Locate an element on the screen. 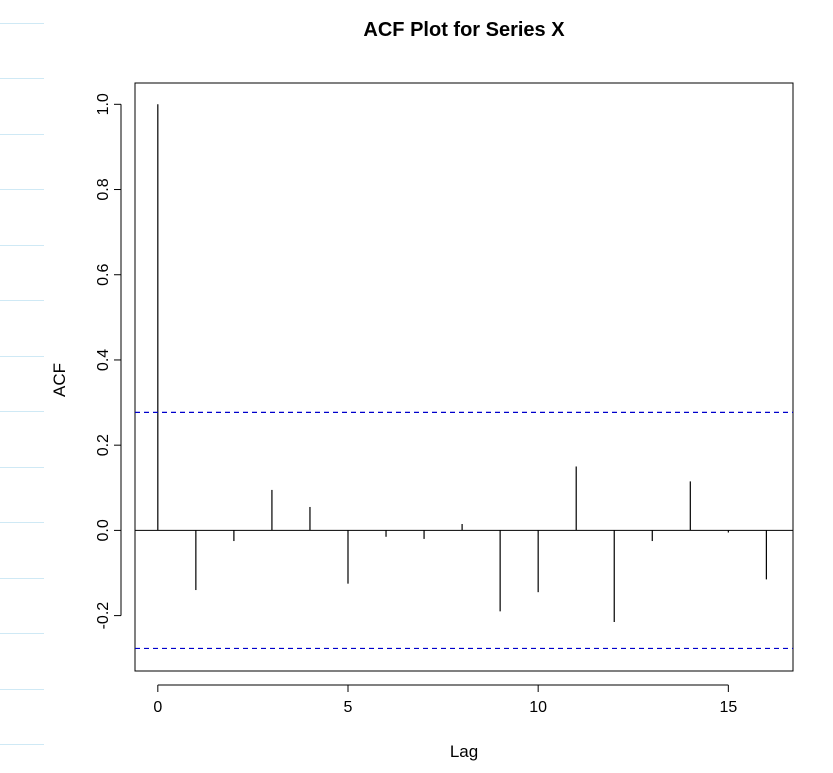  x-tick-label: 10 is located at coordinates (538, 707).